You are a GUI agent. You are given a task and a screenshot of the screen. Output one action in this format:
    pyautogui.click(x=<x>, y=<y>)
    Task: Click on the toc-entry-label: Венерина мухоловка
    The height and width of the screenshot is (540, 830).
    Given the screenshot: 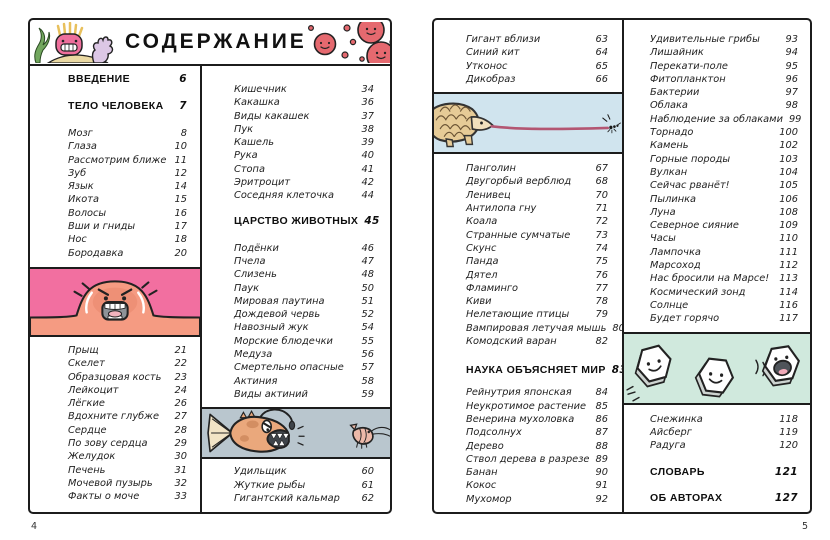 What is the action you would take?
    pyautogui.click(x=520, y=419)
    